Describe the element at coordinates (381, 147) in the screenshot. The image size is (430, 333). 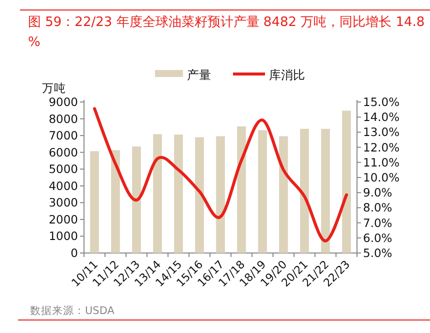
I see `y2-tick-label: 12.0%` at that location.